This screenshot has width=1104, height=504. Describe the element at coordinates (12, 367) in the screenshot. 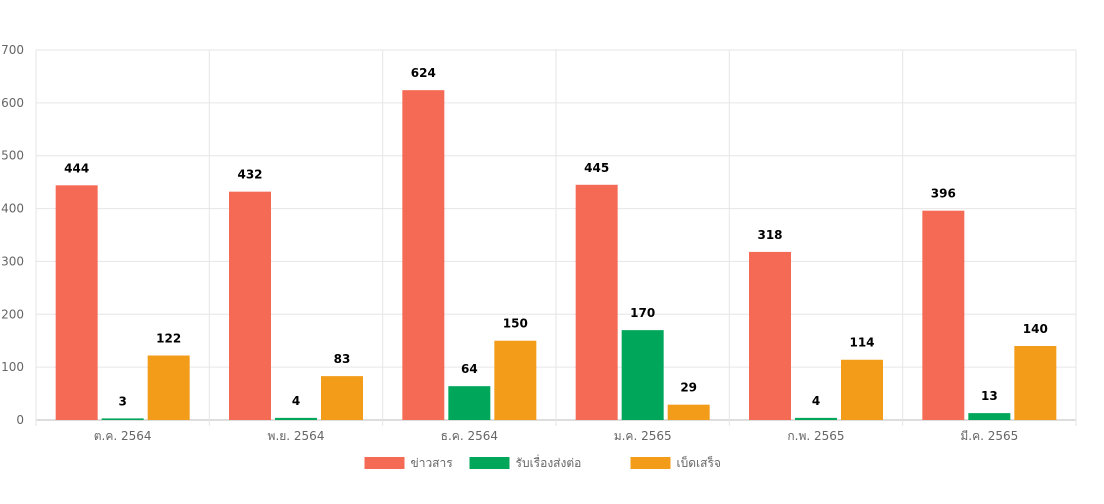

I see `y-tick-label: 100` at that location.